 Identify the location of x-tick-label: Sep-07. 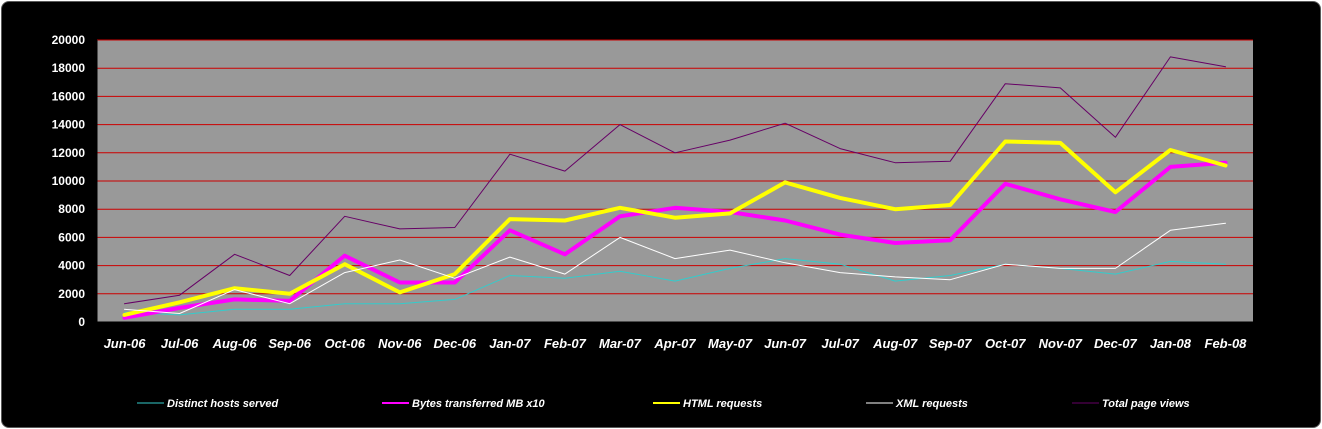
(950, 343).